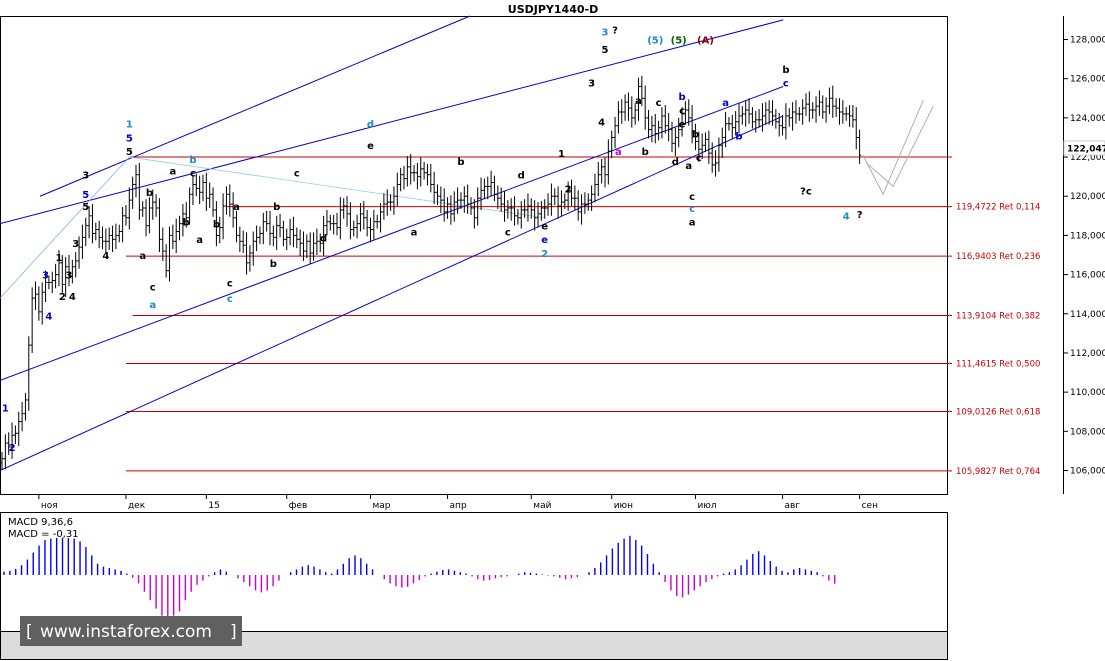 This screenshot has width=1105, height=661. Describe the element at coordinates (542, 506) in the screenshot. I see `x-tick-label: май` at that location.